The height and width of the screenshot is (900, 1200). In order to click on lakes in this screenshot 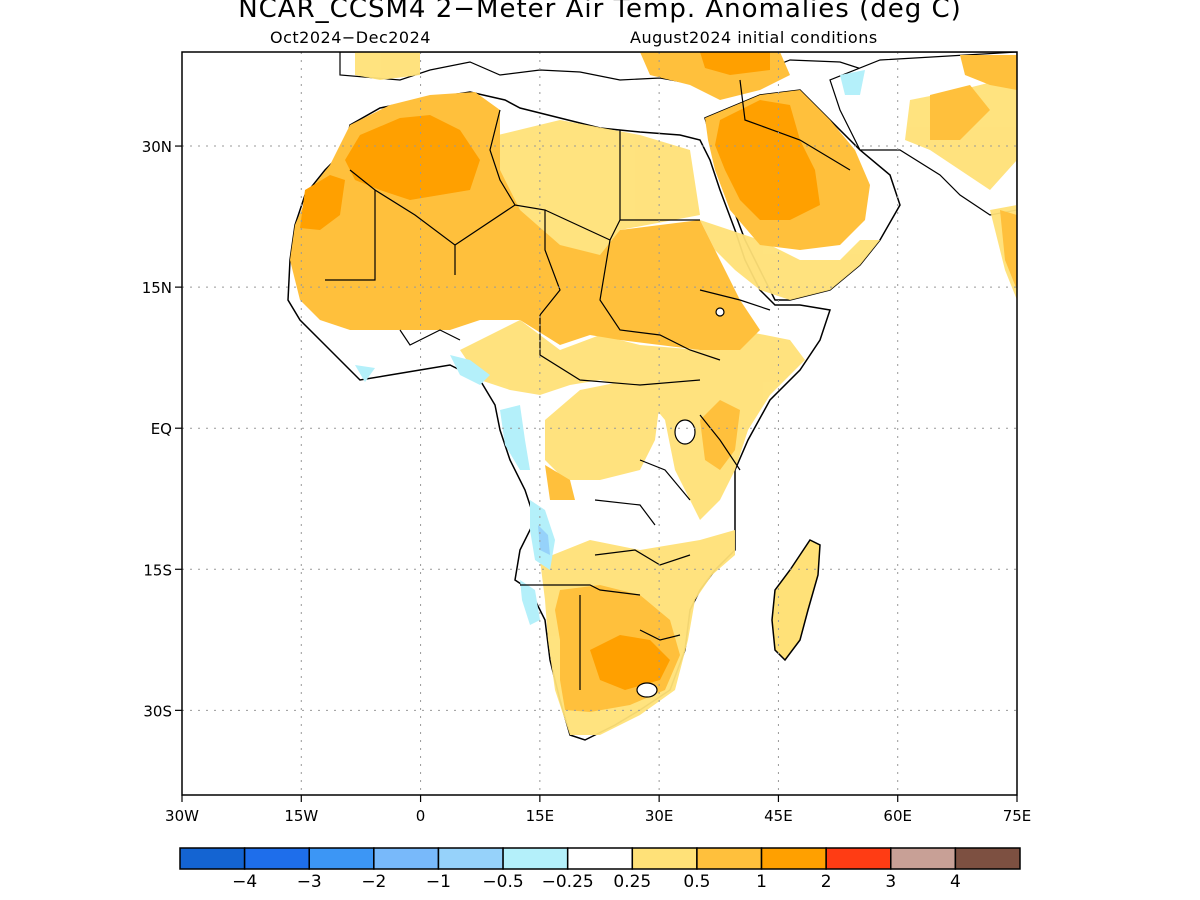, I will do `click(680, 502)`.